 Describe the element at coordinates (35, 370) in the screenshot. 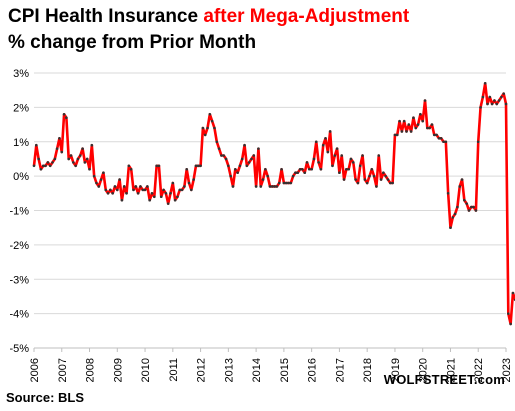

I see `x-tick-label: 2006` at that location.